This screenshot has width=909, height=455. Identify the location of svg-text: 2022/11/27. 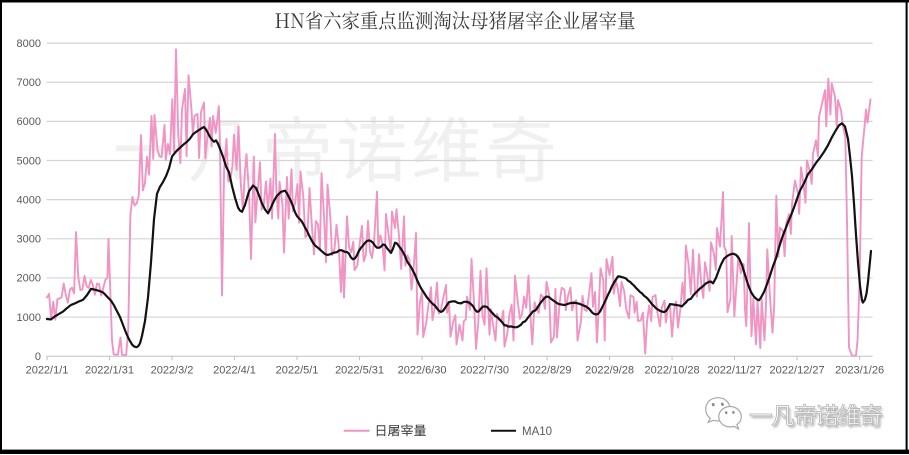
(734, 371).